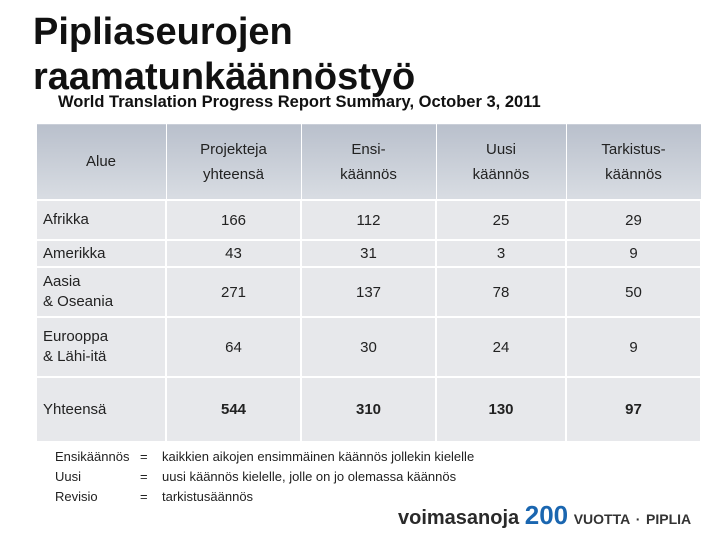 This screenshot has height=540, width=720. Describe the element at coordinates (74, 253) in the screenshot. I see `cell-line: Amerikka` at that location.